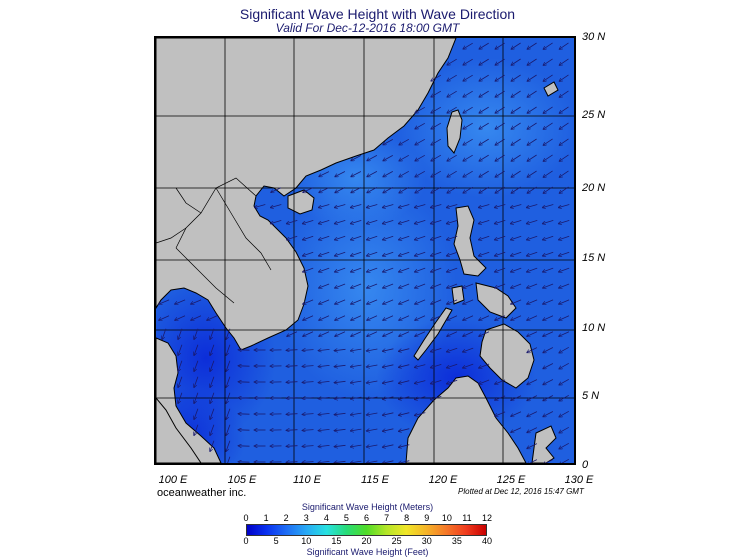  I want to click on lon-label-120e: 120 E, so click(443, 480).